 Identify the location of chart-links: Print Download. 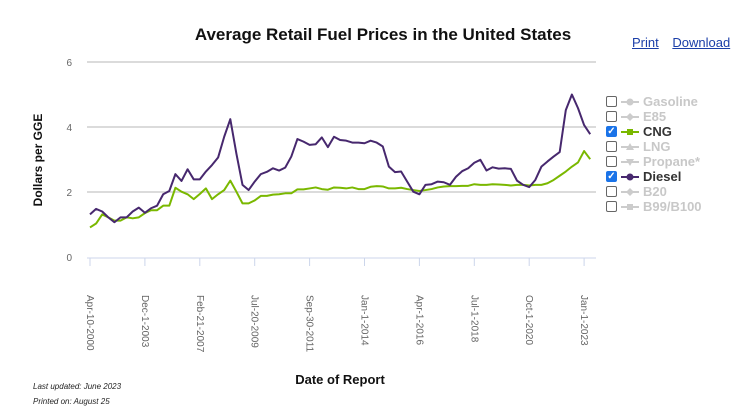
(686, 42).